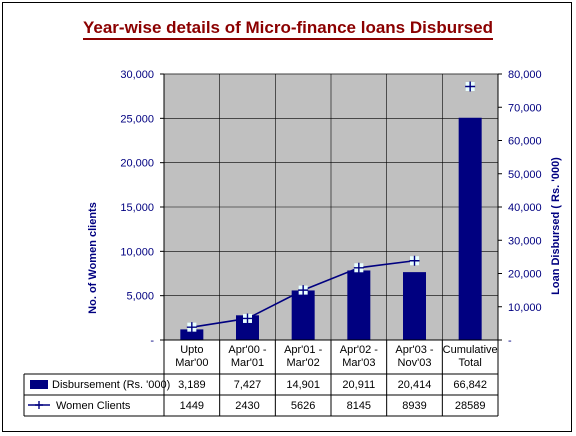  Describe the element at coordinates (303, 363) in the screenshot. I see `category-label: Mar'02` at that location.